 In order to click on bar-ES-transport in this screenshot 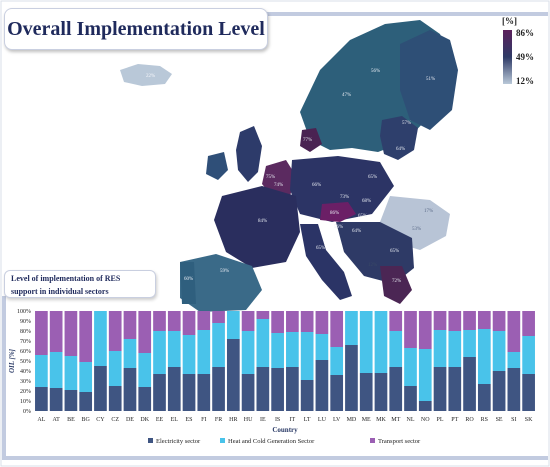, I will do `click(189, 323)`.